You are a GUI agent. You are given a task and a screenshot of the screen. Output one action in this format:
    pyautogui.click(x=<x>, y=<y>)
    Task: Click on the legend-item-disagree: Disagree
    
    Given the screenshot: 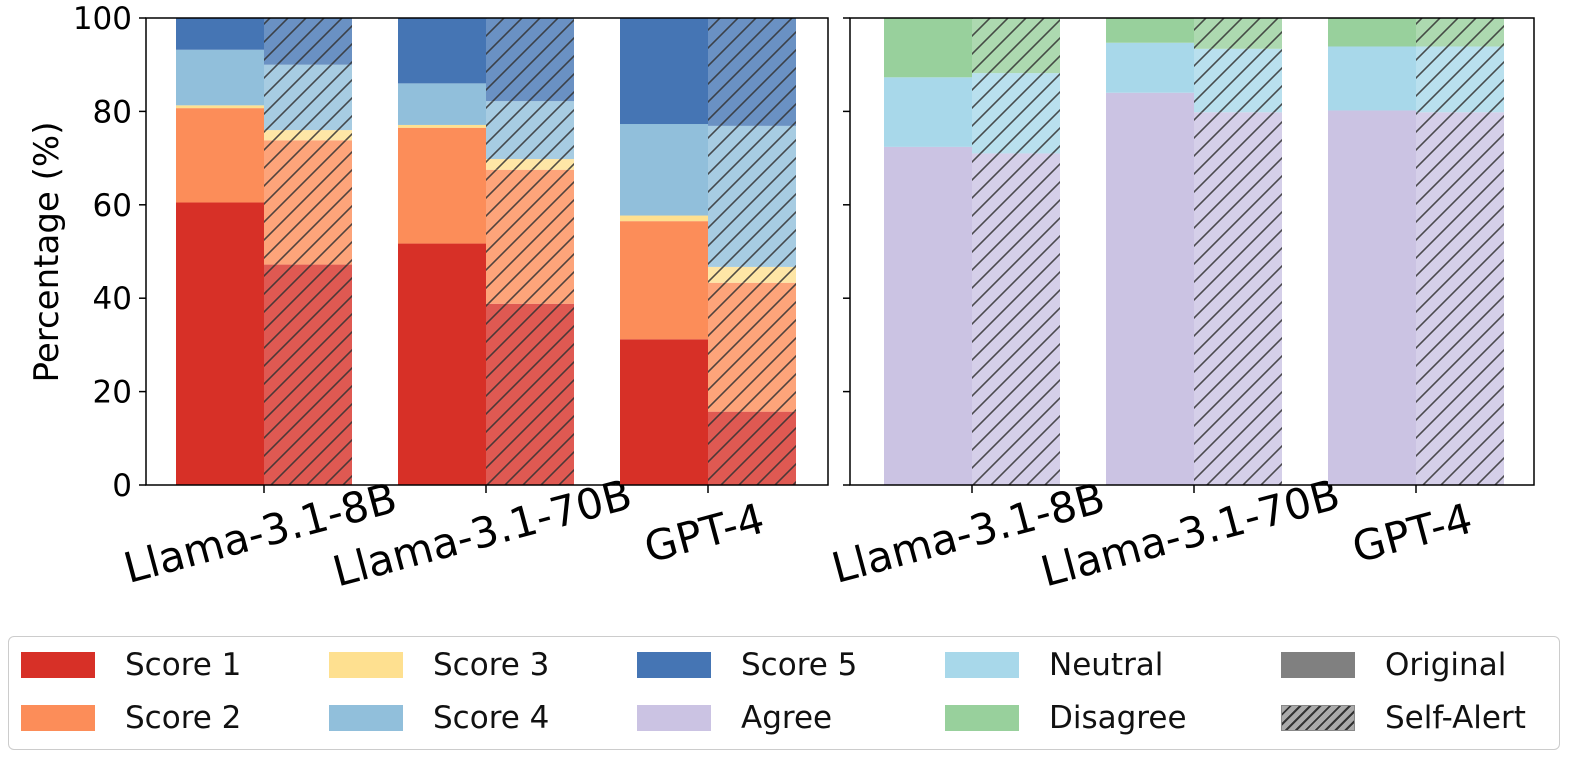 What is the action you would take?
    pyautogui.click(x=1066, y=718)
    